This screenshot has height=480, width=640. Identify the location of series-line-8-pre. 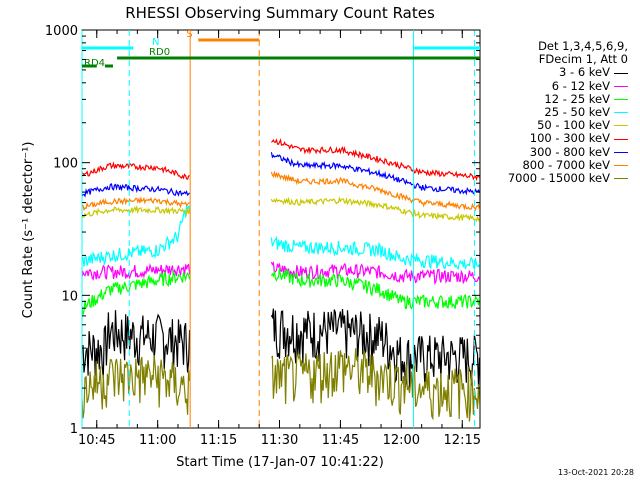
(135, 204).